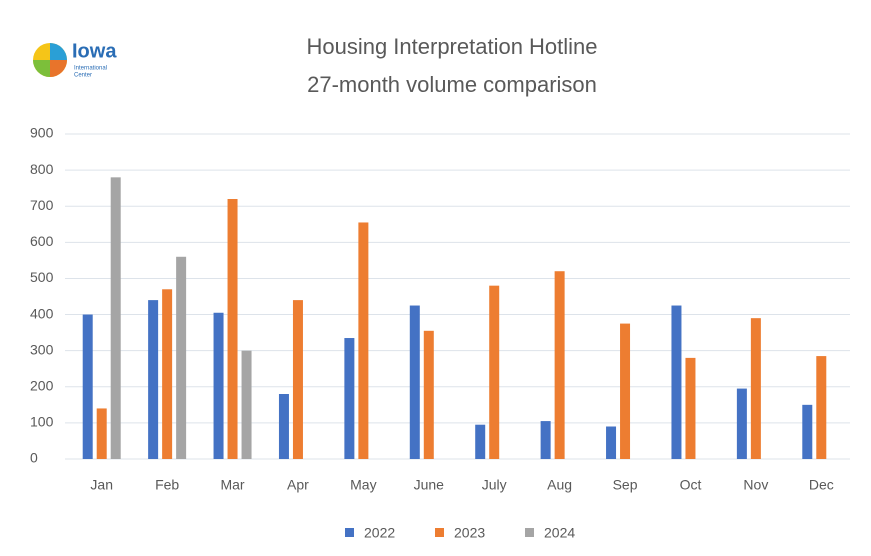 The height and width of the screenshot is (556, 871). I want to click on x-tick-label: Apr, so click(298, 485).